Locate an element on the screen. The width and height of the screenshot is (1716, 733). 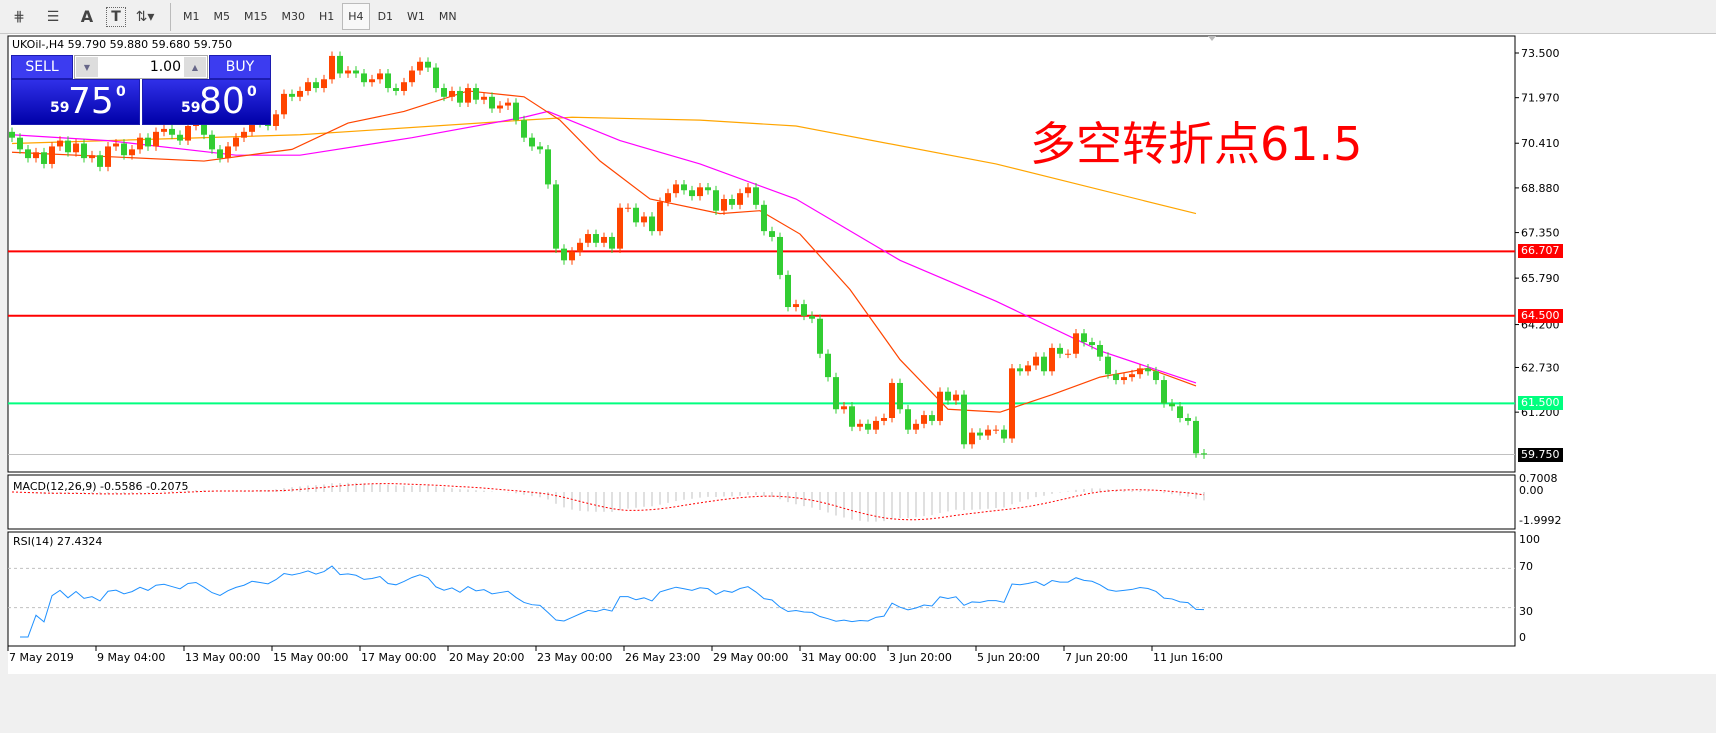
price-tick-label: 71.970 is located at coordinates (1540, 98).